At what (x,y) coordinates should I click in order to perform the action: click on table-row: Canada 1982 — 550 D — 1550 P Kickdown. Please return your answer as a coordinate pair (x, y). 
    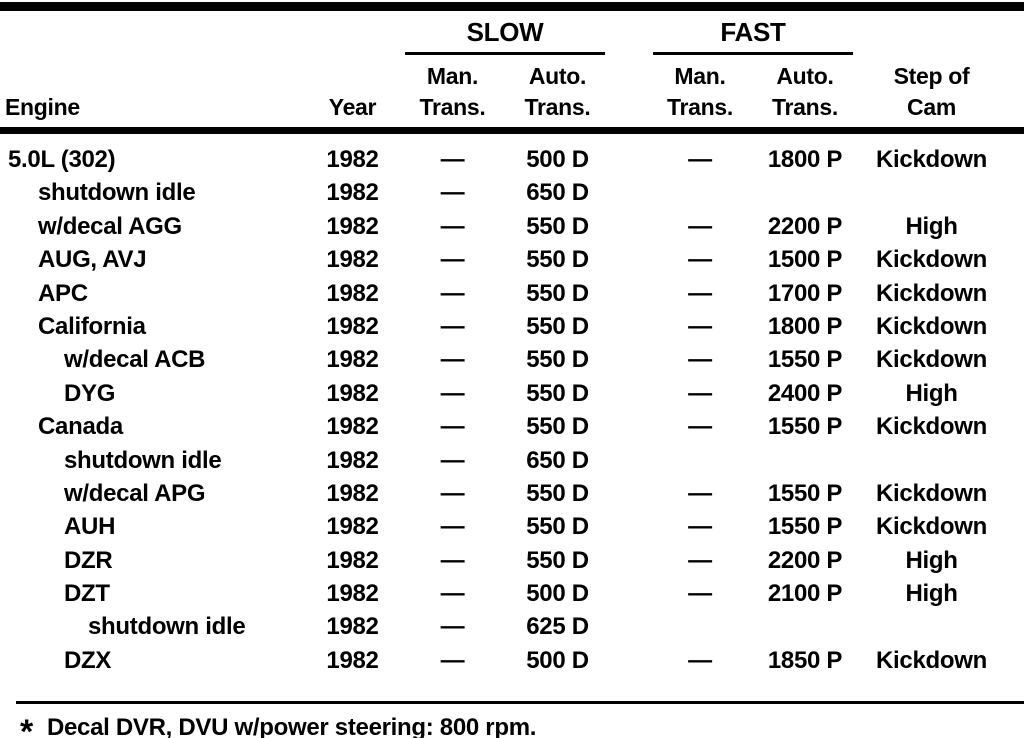
    Looking at the image, I should click on (512, 426).